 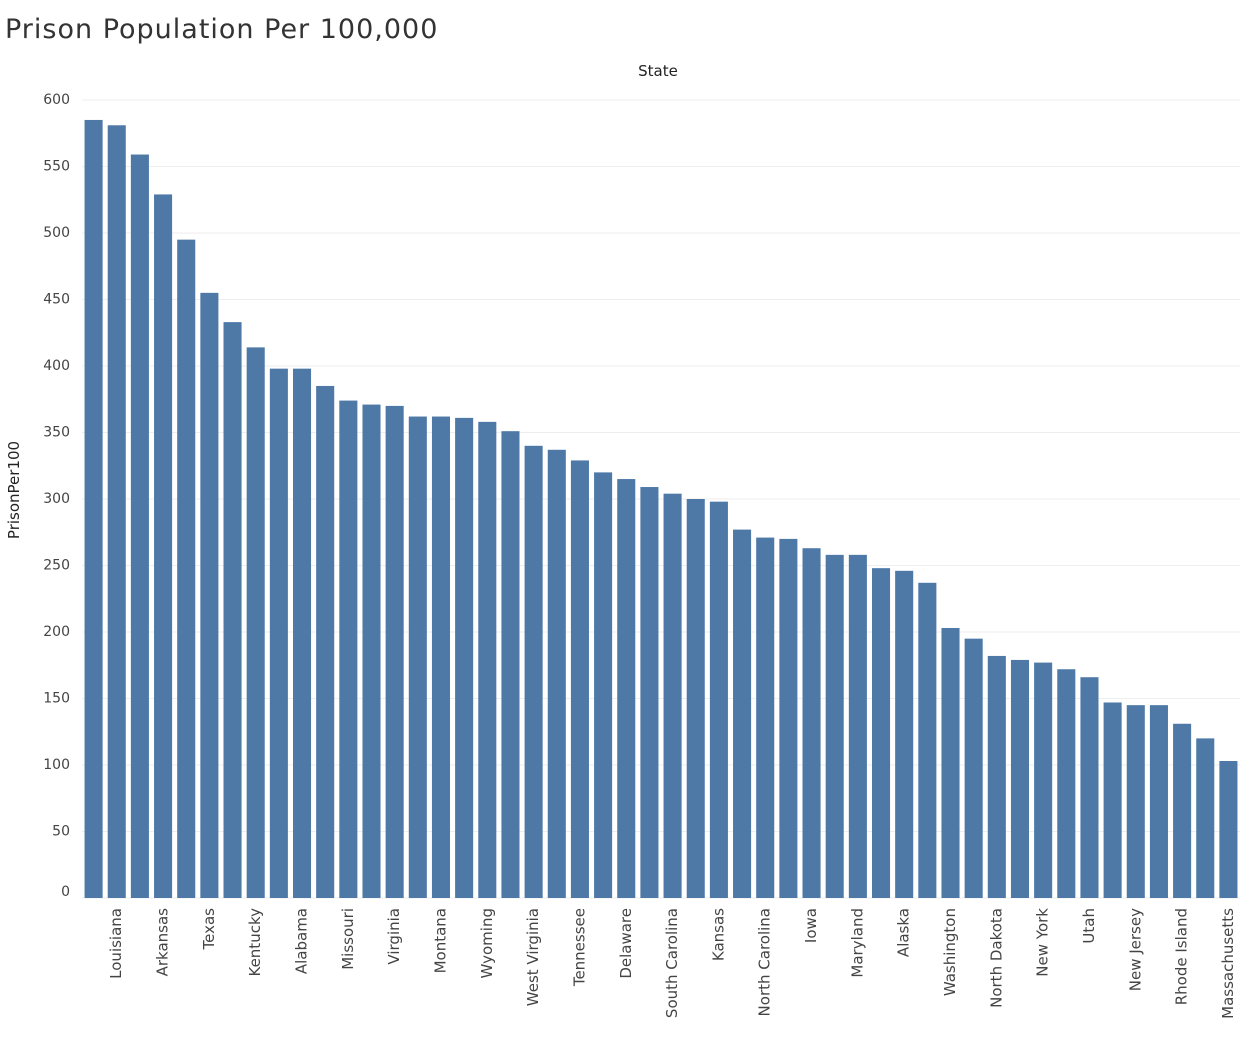 What do you see at coordinates (440, 940) in the screenshot?
I see `x-tick-label: Montana` at bounding box center [440, 940].